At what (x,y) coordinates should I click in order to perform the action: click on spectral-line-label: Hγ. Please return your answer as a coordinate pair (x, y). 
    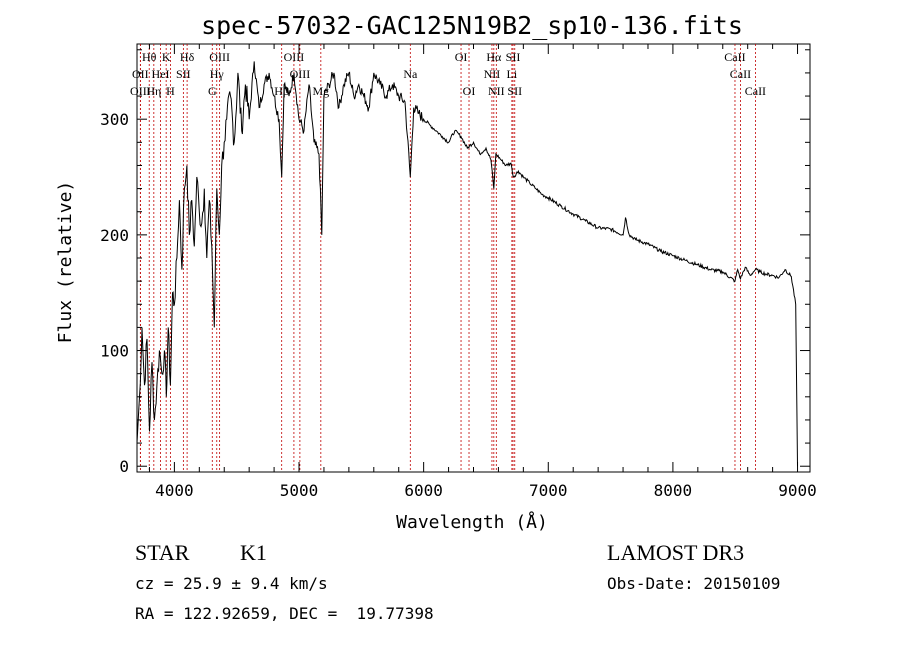
    Looking at the image, I should click on (217, 74).